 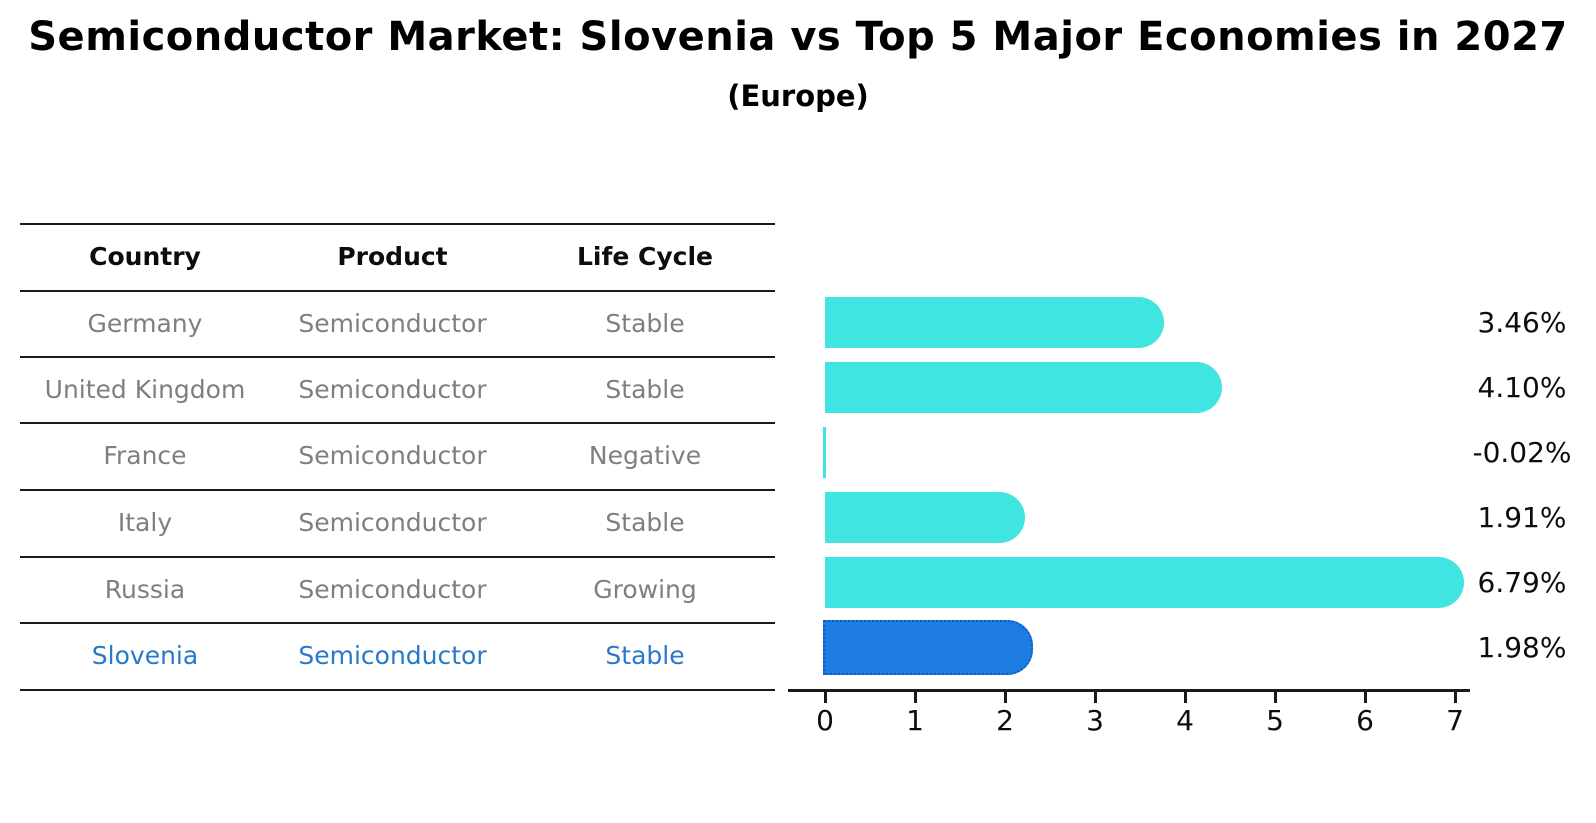 What do you see at coordinates (928, 647) in the screenshot?
I see `bar-slovenia` at bounding box center [928, 647].